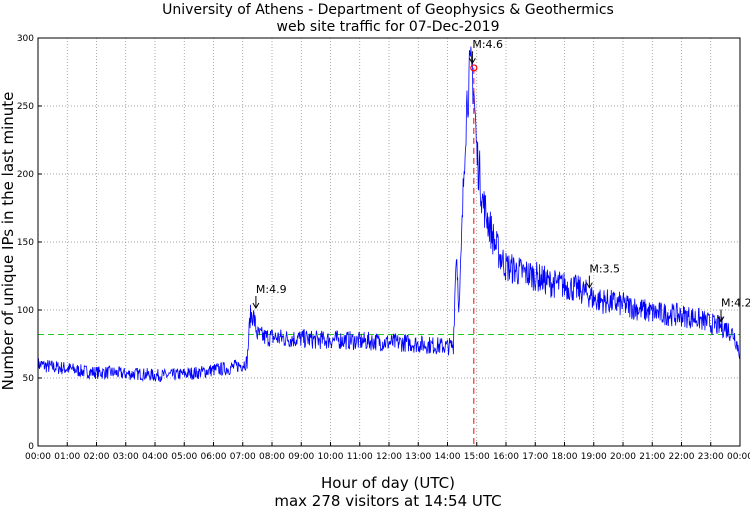 The height and width of the screenshot is (511, 750). I want to click on max-point, so click(474, 68).